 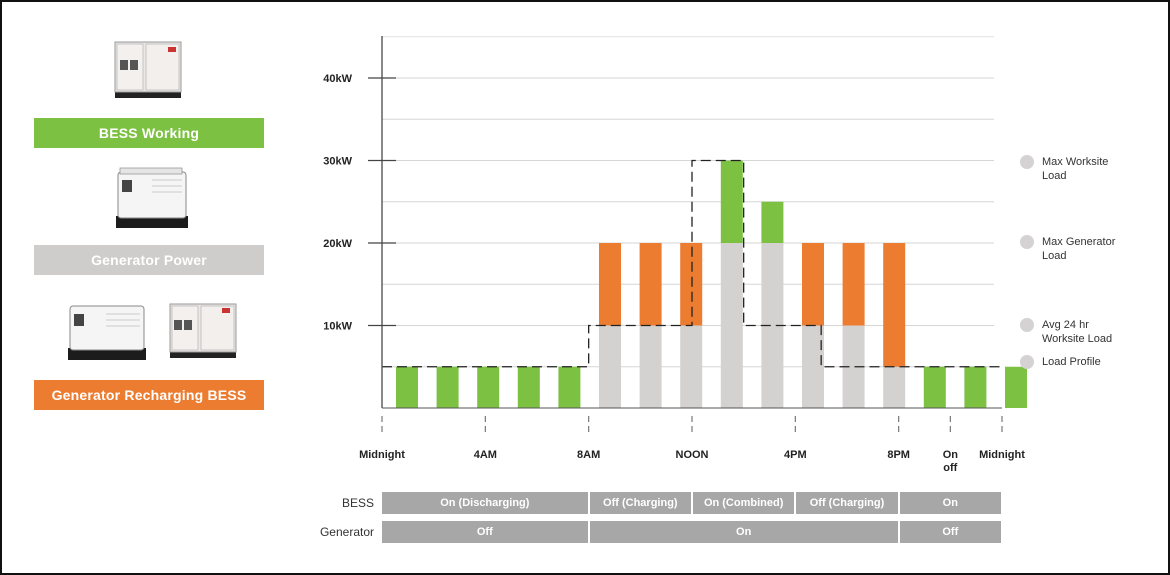 I want to click on status-row-label: Generator, so click(x=346, y=532).